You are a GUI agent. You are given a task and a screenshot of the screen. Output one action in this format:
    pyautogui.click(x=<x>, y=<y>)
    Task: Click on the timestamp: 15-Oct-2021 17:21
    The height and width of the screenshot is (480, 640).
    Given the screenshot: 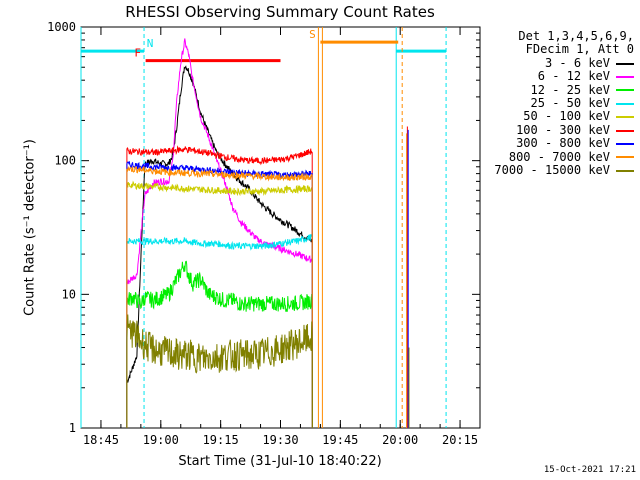 What is the action you would take?
    pyautogui.click(x=589, y=470)
    